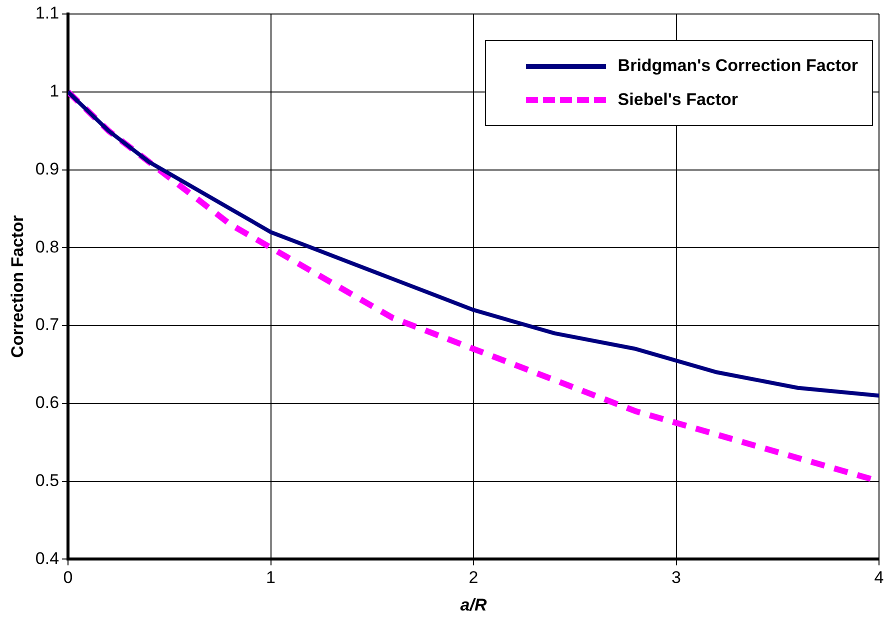 The height and width of the screenshot is (622, 887). Describe the element at coordinates (17, 286) in the screenshot. I see `y-axis-title: Correction Factor` at that location.